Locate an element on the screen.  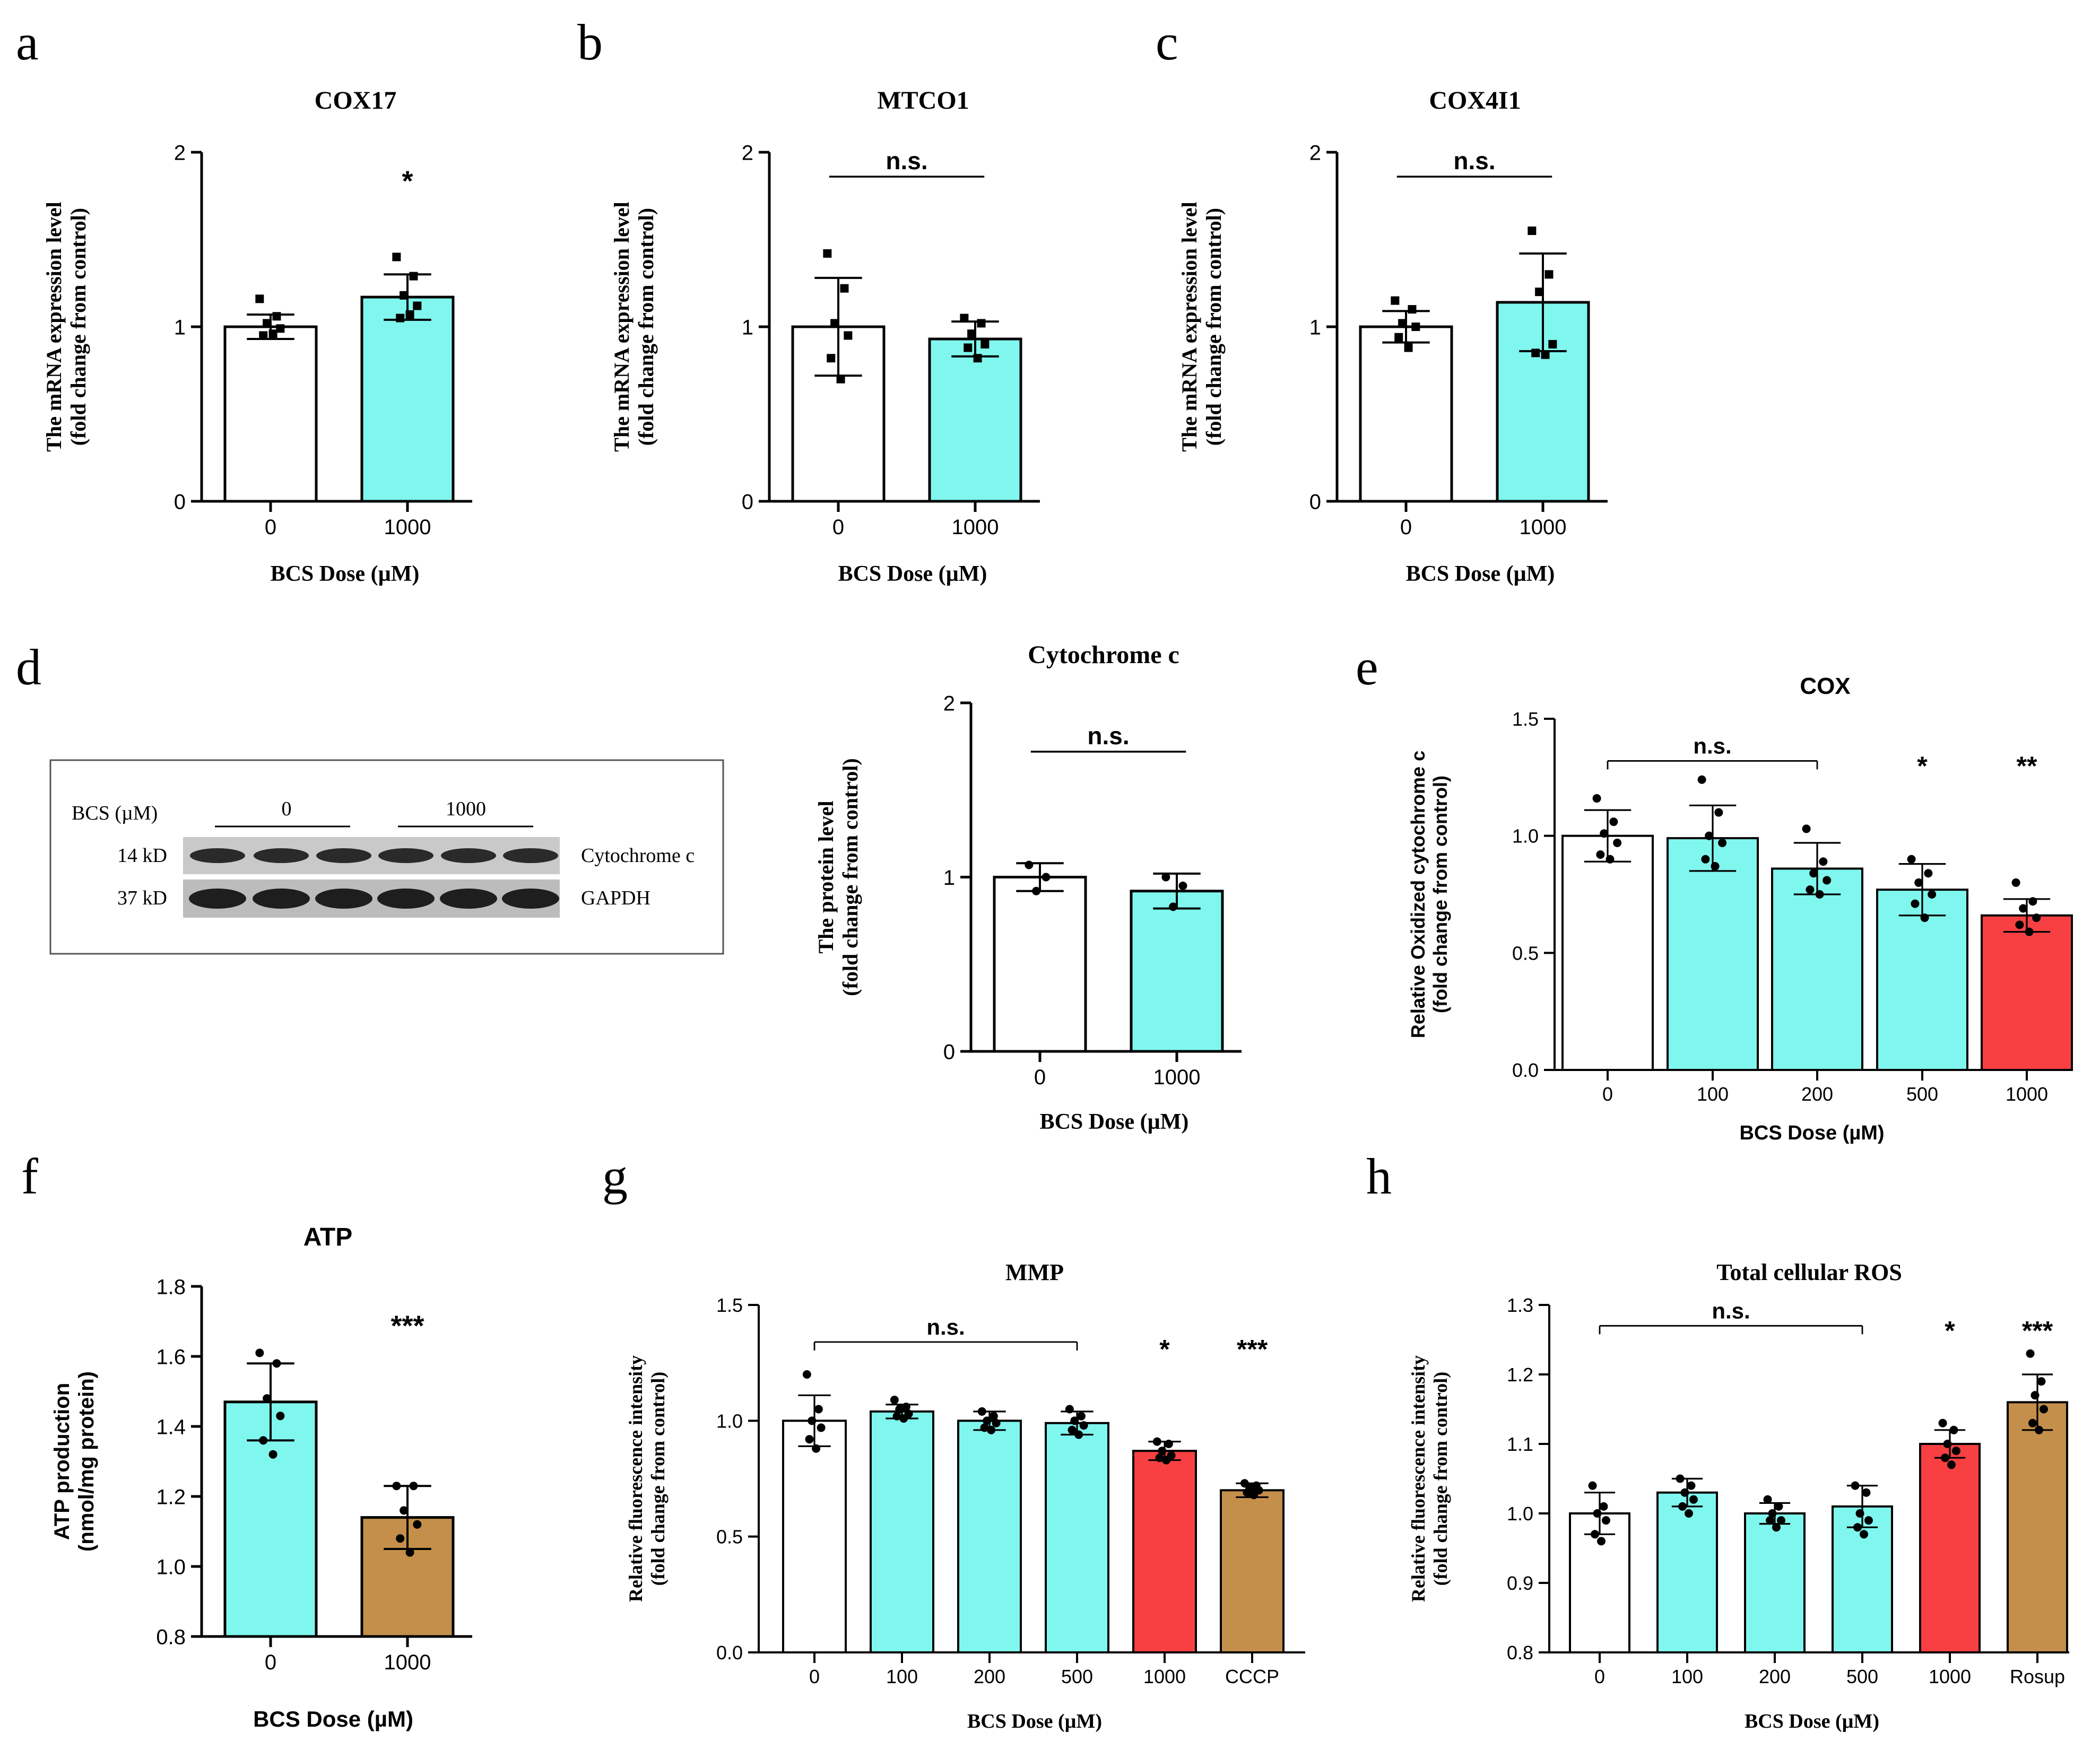
chart-b-title: MTCO1 is located at coordinates (923, 101).